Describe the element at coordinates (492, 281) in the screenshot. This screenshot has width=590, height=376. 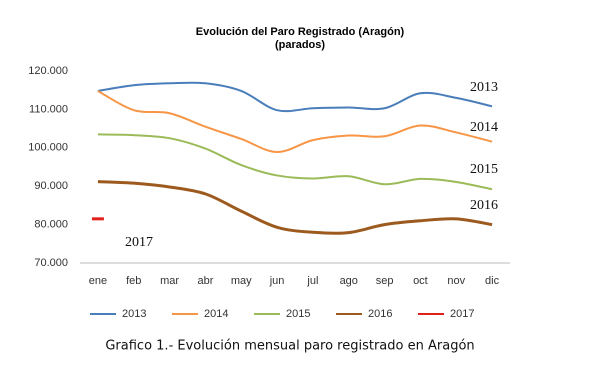
I see `x-tick-label: dic` at that location.